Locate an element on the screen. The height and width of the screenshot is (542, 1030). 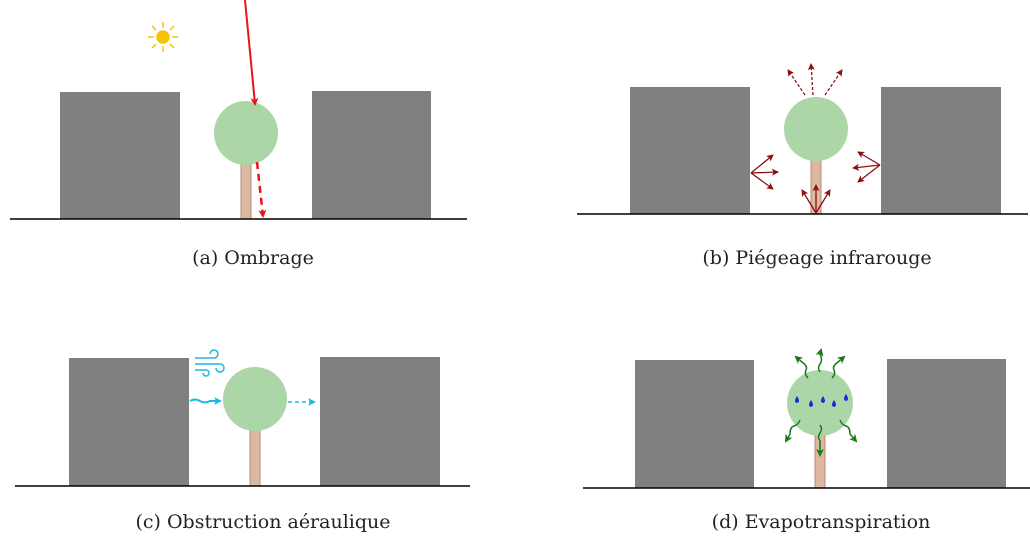
caption: (b) Piégeage infrarouge is located at coordinates (816, 258).